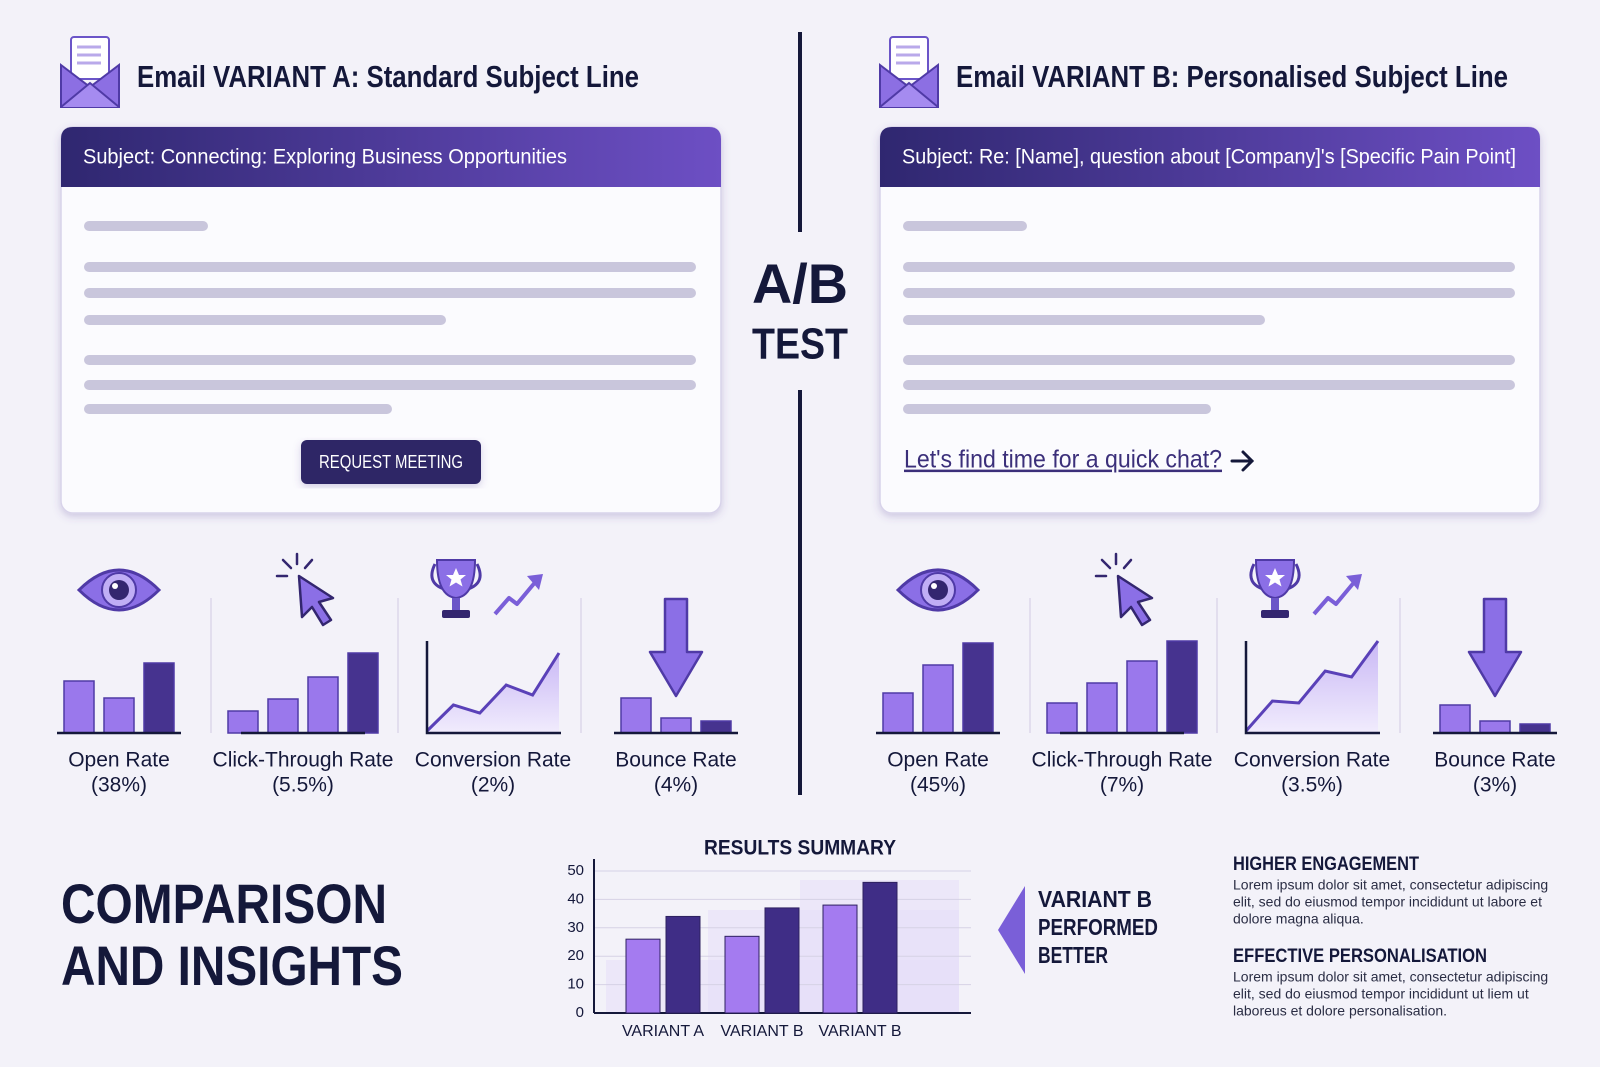 Image resolution: width=1600 pixels, height=1067 pixels. Describe the element at coordinates (90, 58) in the screenshot. I see `envelope-paper` at that location.